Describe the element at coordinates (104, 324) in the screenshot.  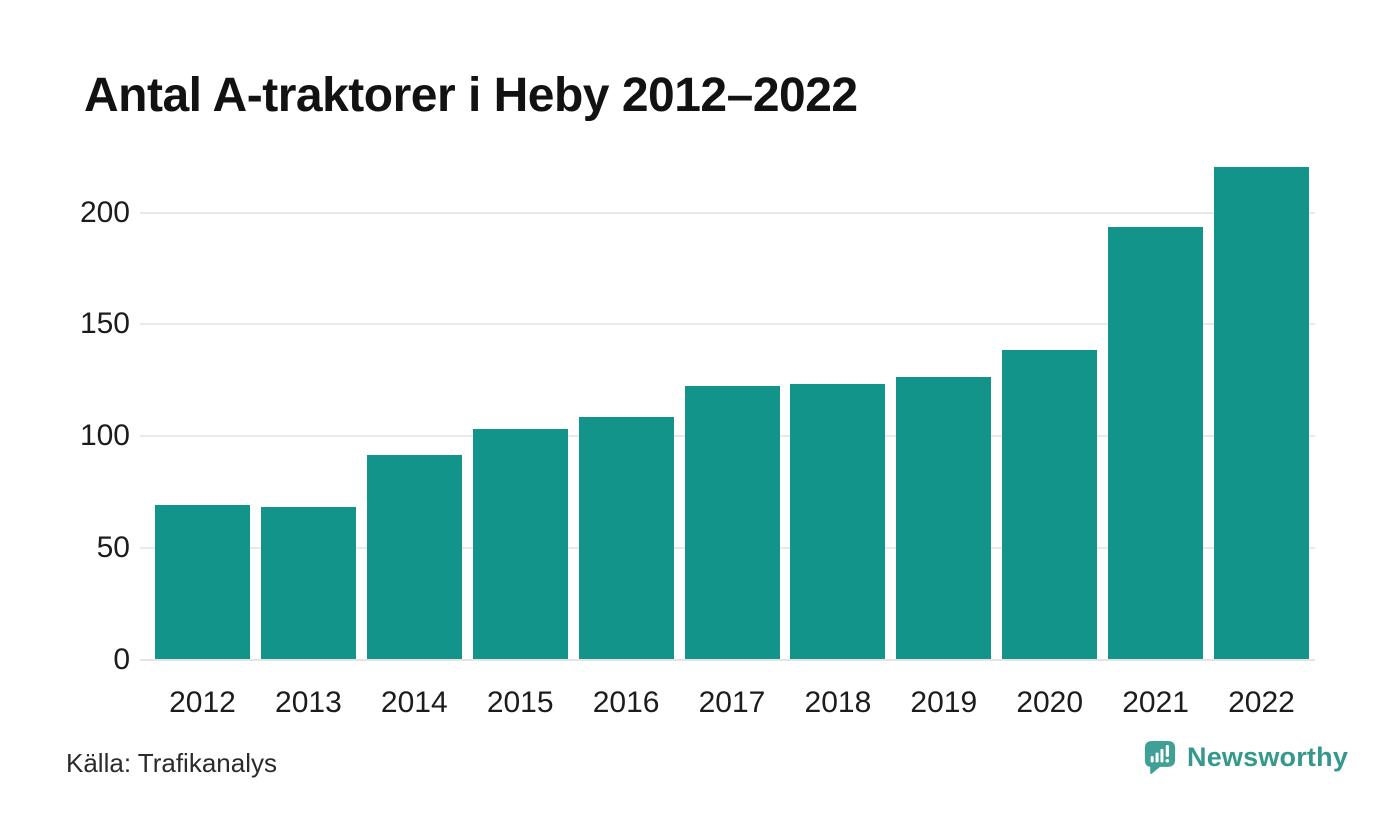
I see `y-tick-label-150: 150` at that location.